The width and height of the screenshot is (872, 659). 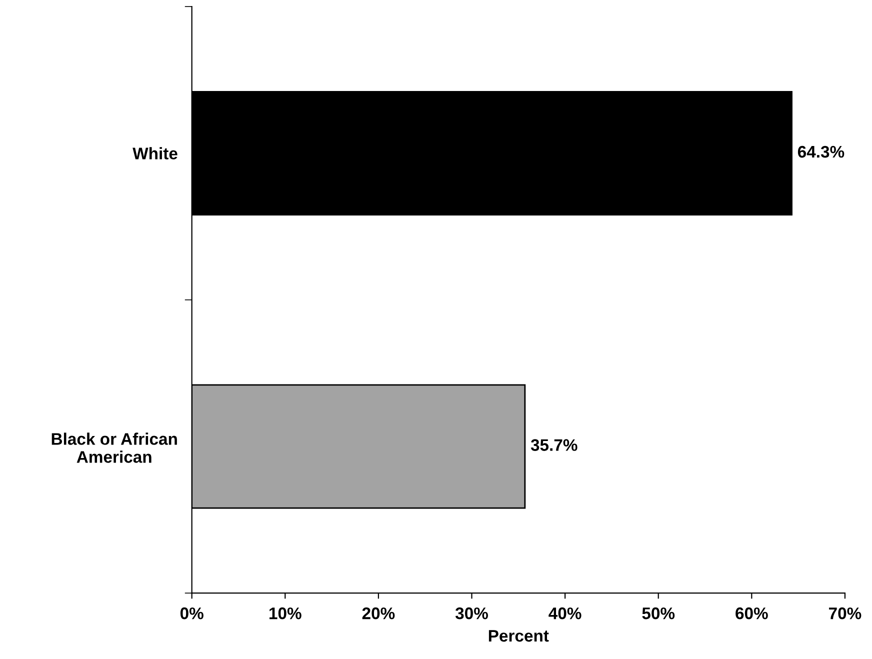 I want to click on y-tick-label: Black or African American, so click(x=114, y=447).